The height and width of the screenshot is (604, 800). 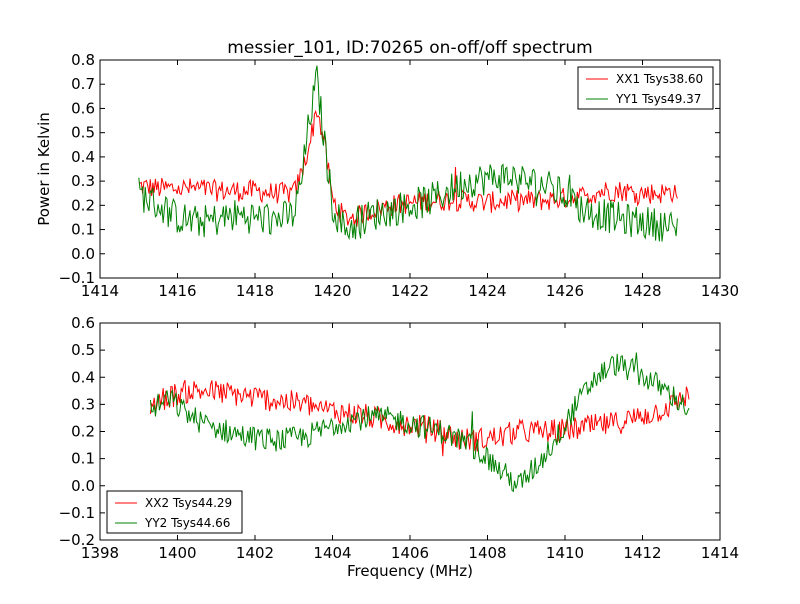 I want to click on x-axis-label: Frequency (MHz), so click(x=410, y=571).